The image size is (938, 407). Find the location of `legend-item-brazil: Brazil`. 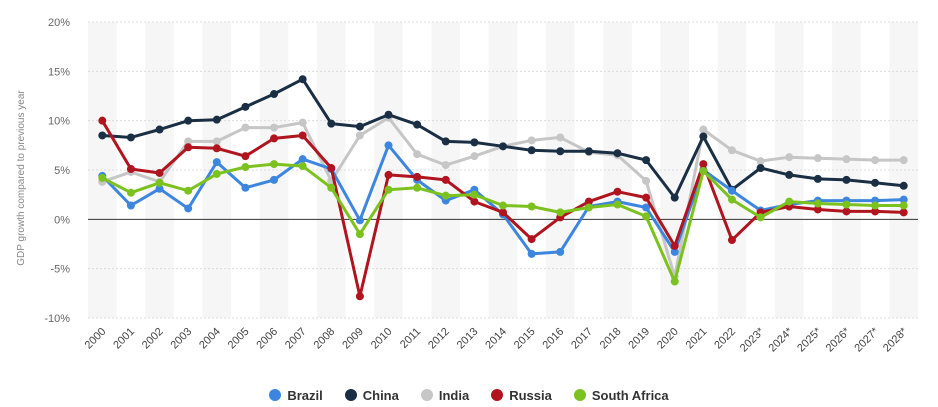

legend-item-brazil: Brazil is located at coordinates (296, 395).